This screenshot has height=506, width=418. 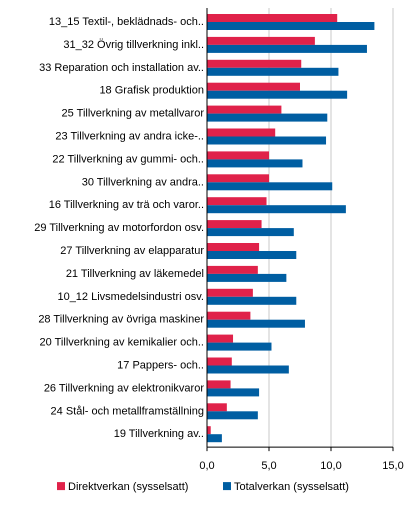 What do you see at coordinates (268, 466) in the screenshot?
I see `x-tick-label: 5,0` at bounding box center [268, 466].